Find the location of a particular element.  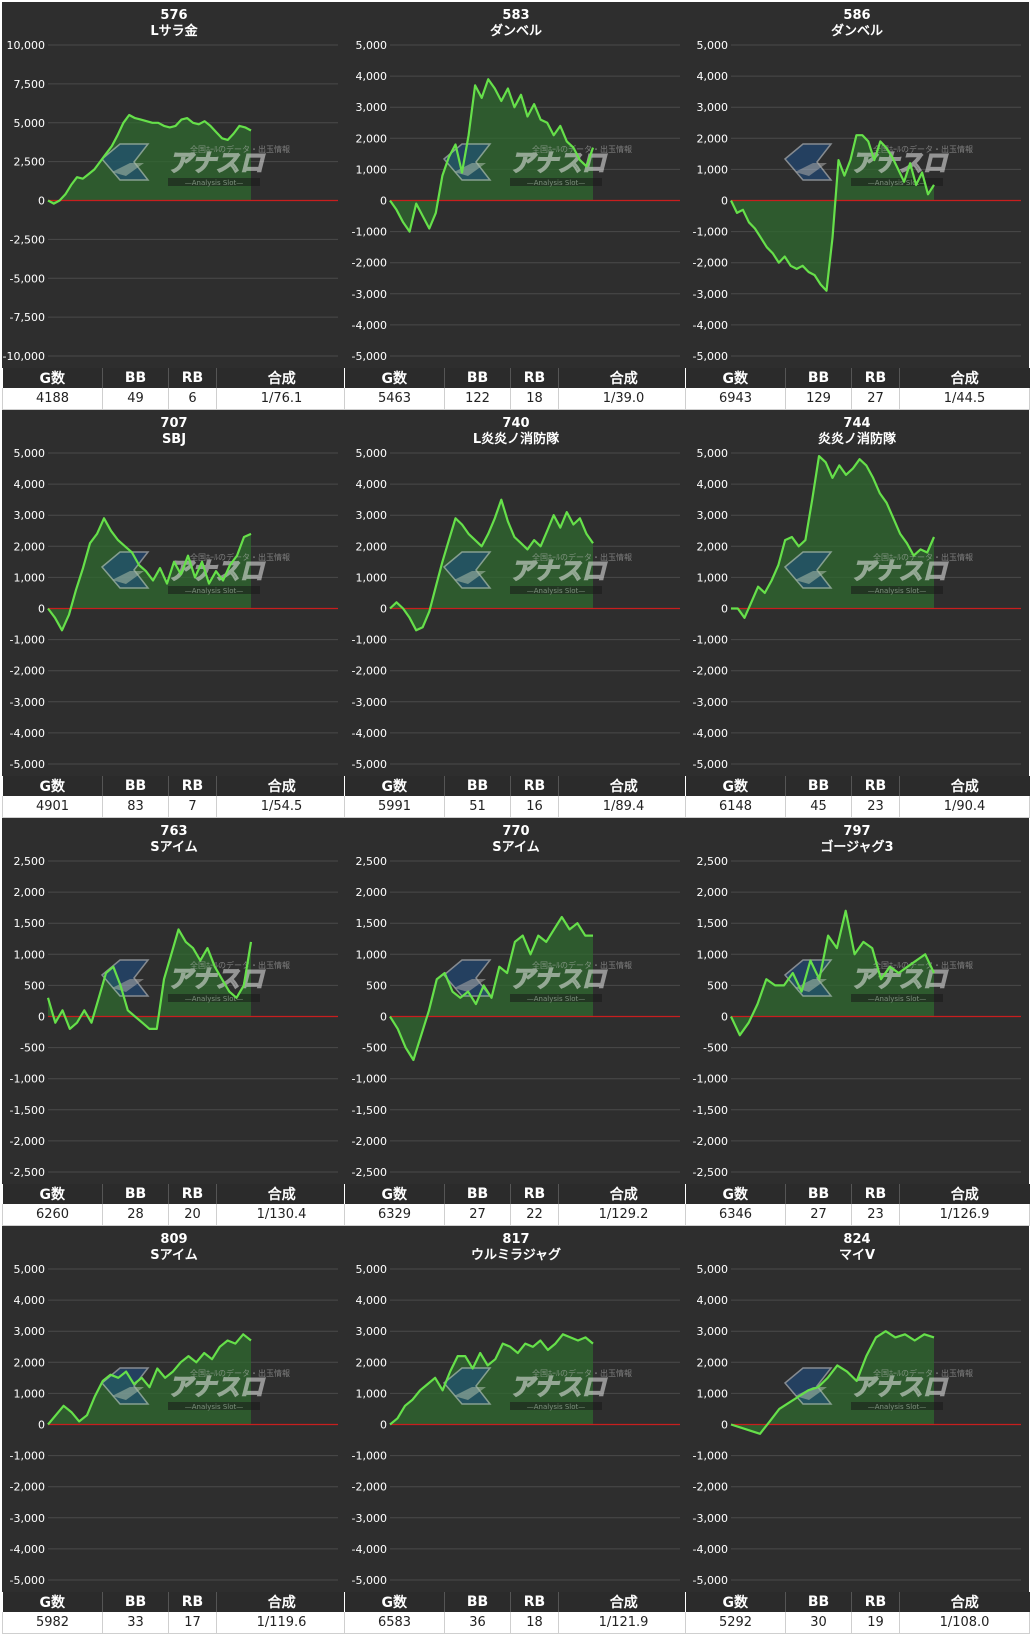

watermark-text: アナスロ is located at coordinates (900, 571).